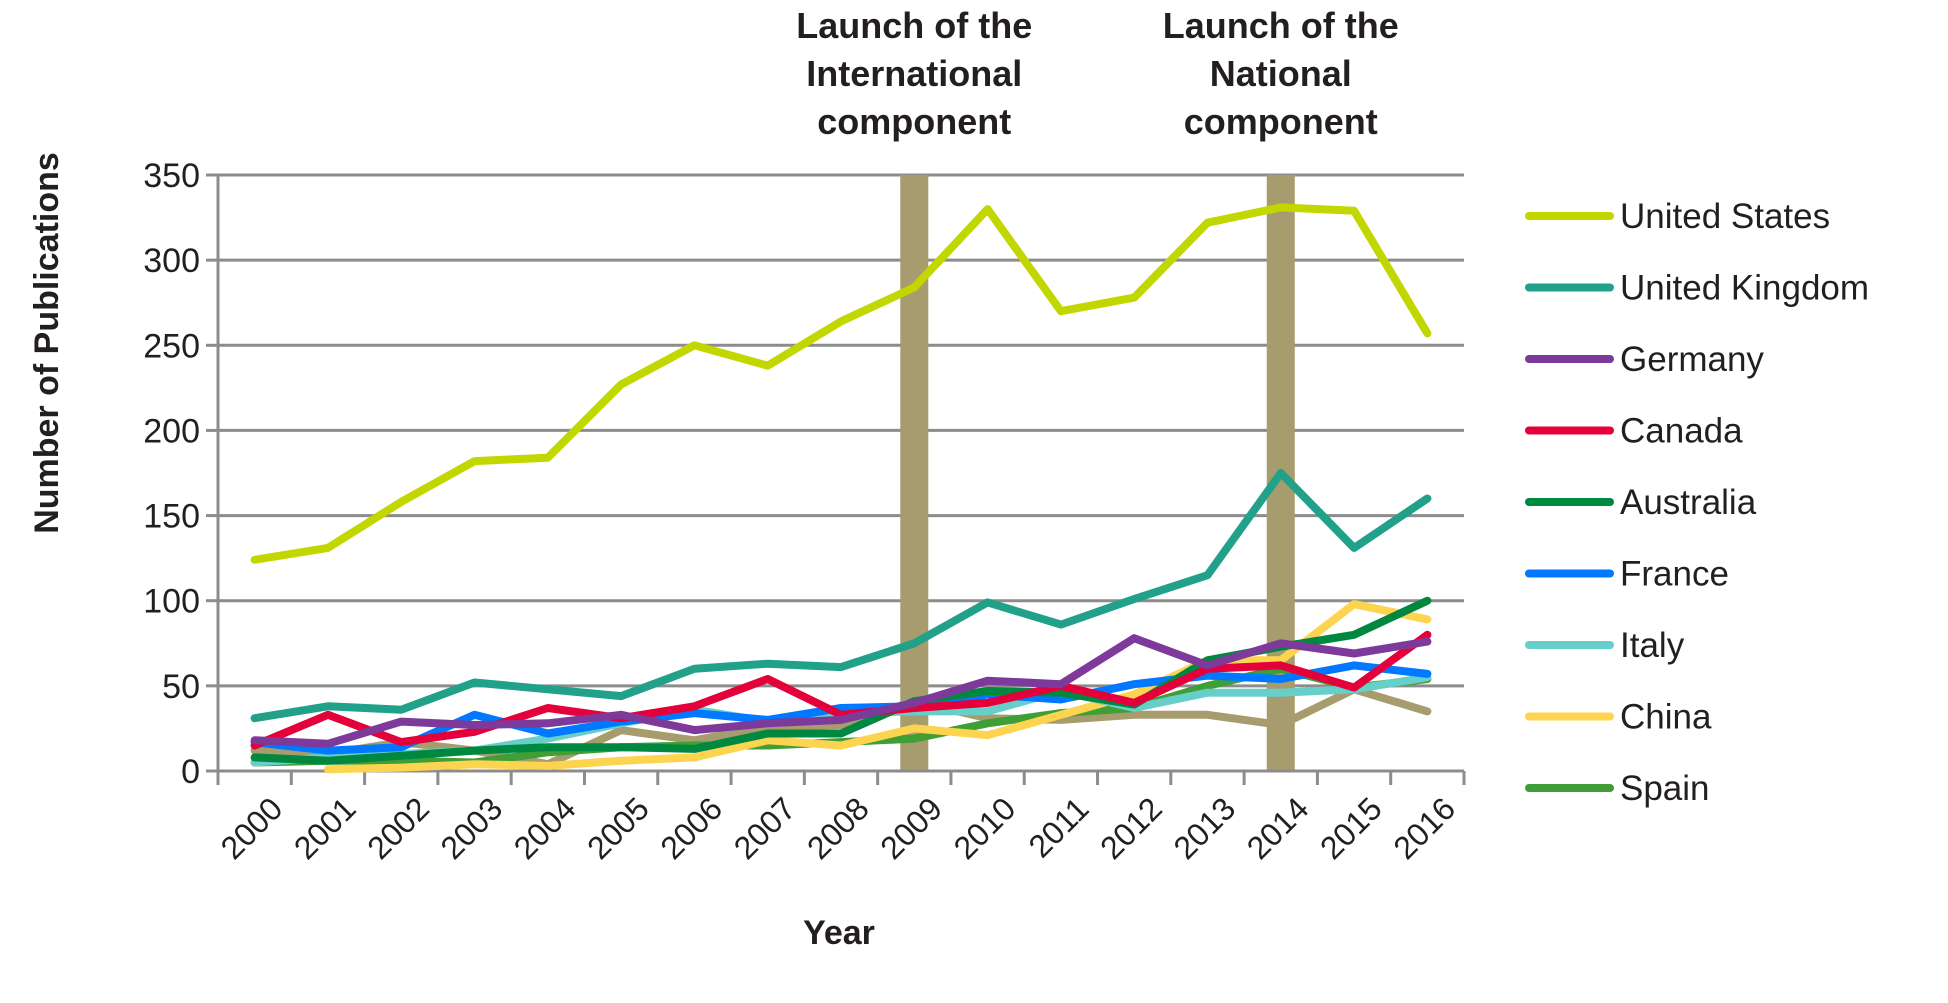 Image resolution: width=1948 pixels, height=1003 pixels. I want to click on x-tick-label: 2004, so click(545, 828).